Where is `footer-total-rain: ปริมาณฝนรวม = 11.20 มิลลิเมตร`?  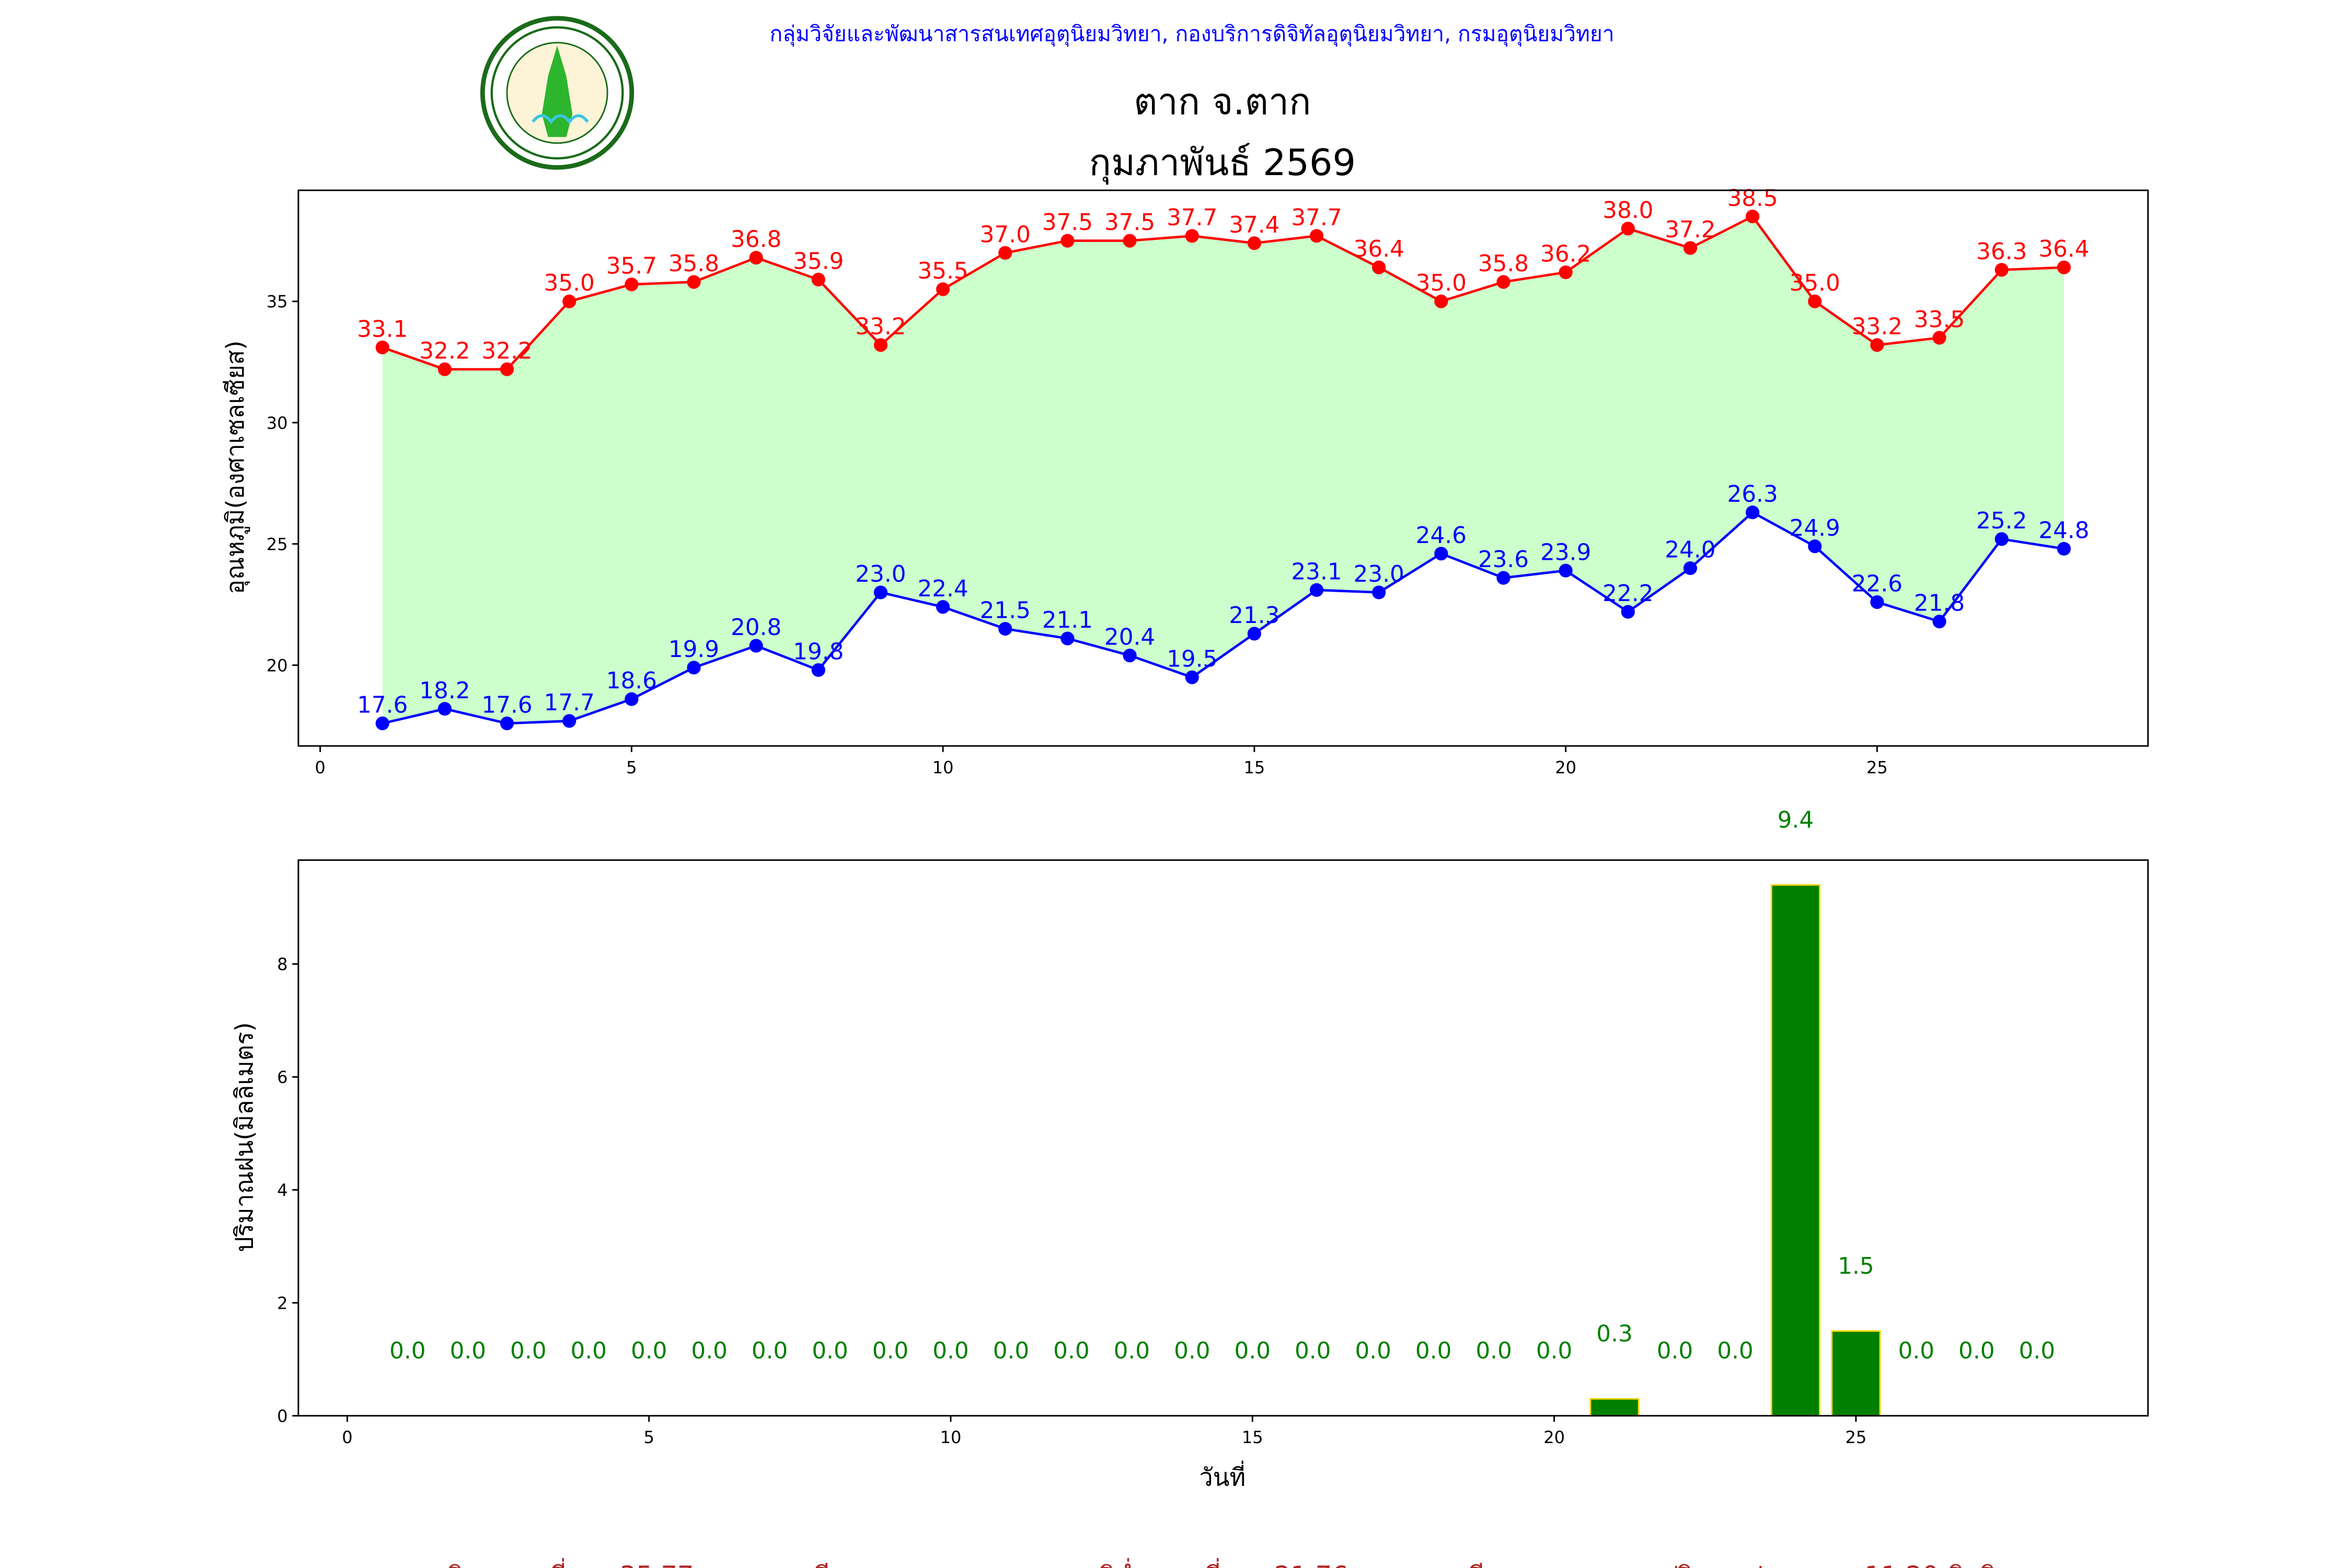
footer-total-rain: ปริมาณฝนรวม = 11.20 มิลลิเมตร is located at coordinates (1857, 1564).